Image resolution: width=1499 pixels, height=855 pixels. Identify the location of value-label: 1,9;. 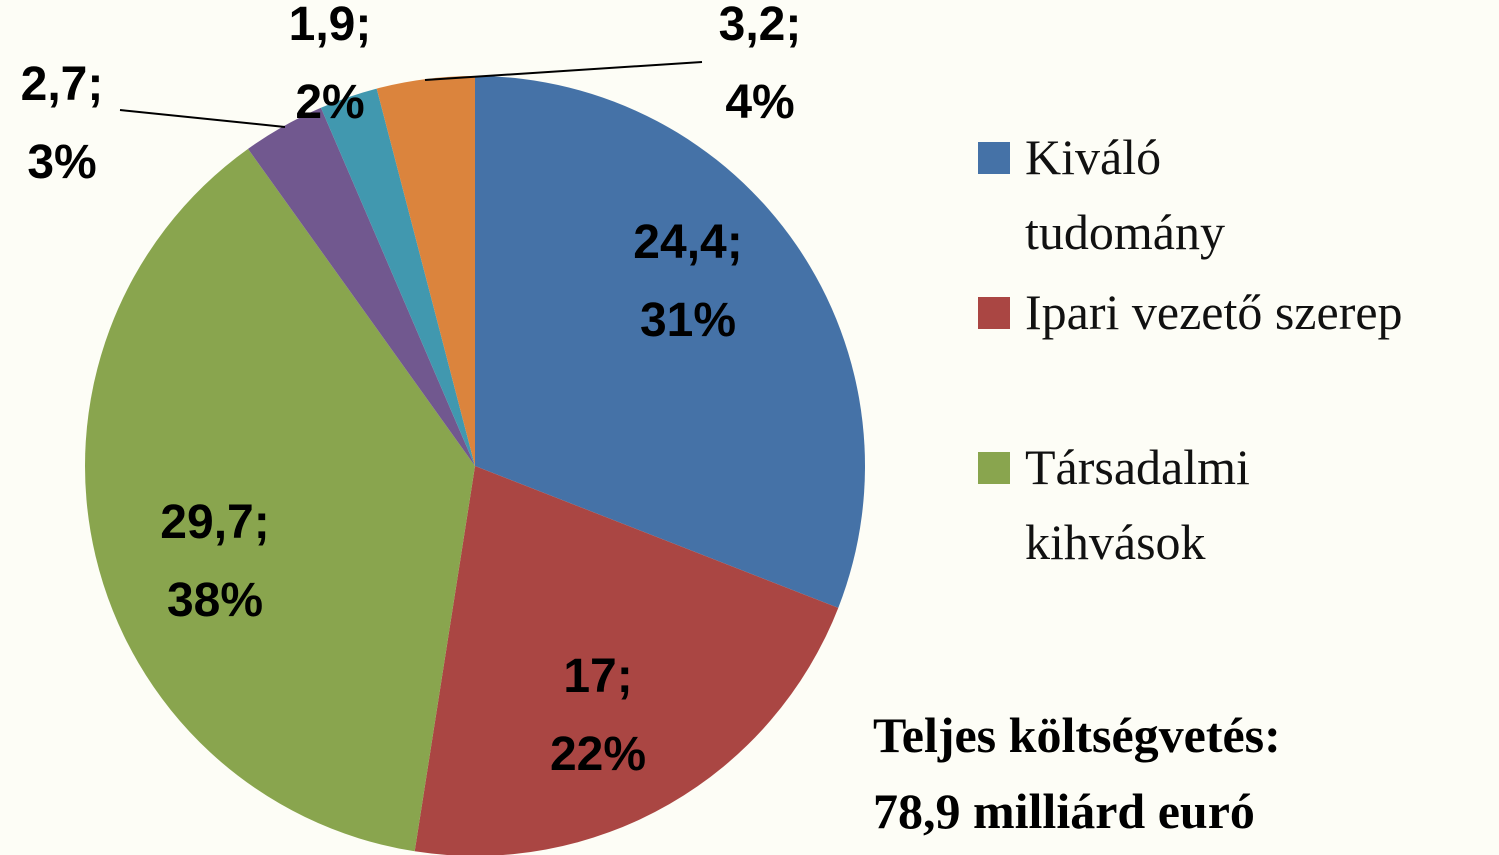
(330, 25).